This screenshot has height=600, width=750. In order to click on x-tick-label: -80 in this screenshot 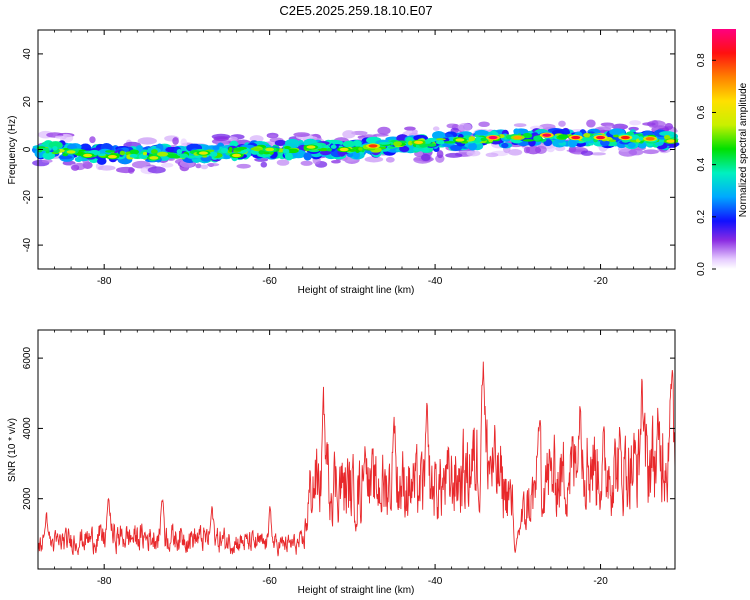, I will do `click(104, 581)`.